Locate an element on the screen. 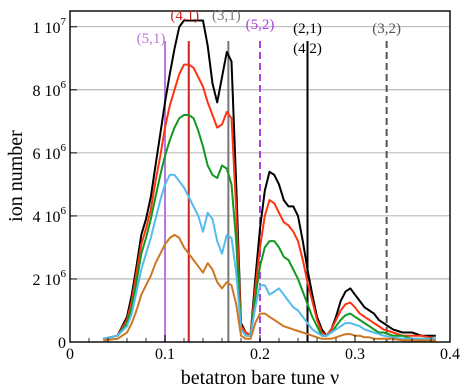  resonance-label: (2,1) is located at coordinates (307, 29).